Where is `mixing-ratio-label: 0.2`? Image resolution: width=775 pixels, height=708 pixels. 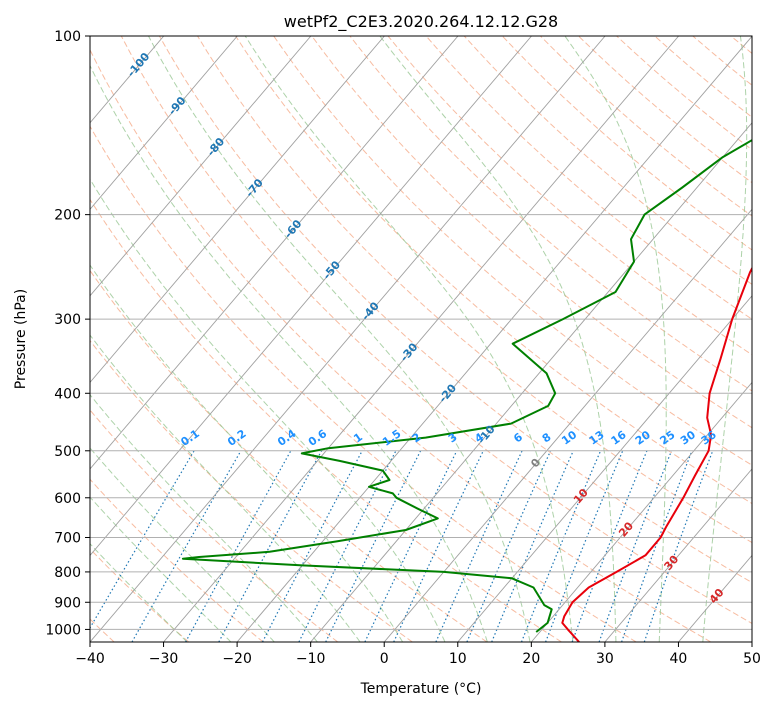
mixing-ratio-label: 0.2 is located at coordinates (236, 438).